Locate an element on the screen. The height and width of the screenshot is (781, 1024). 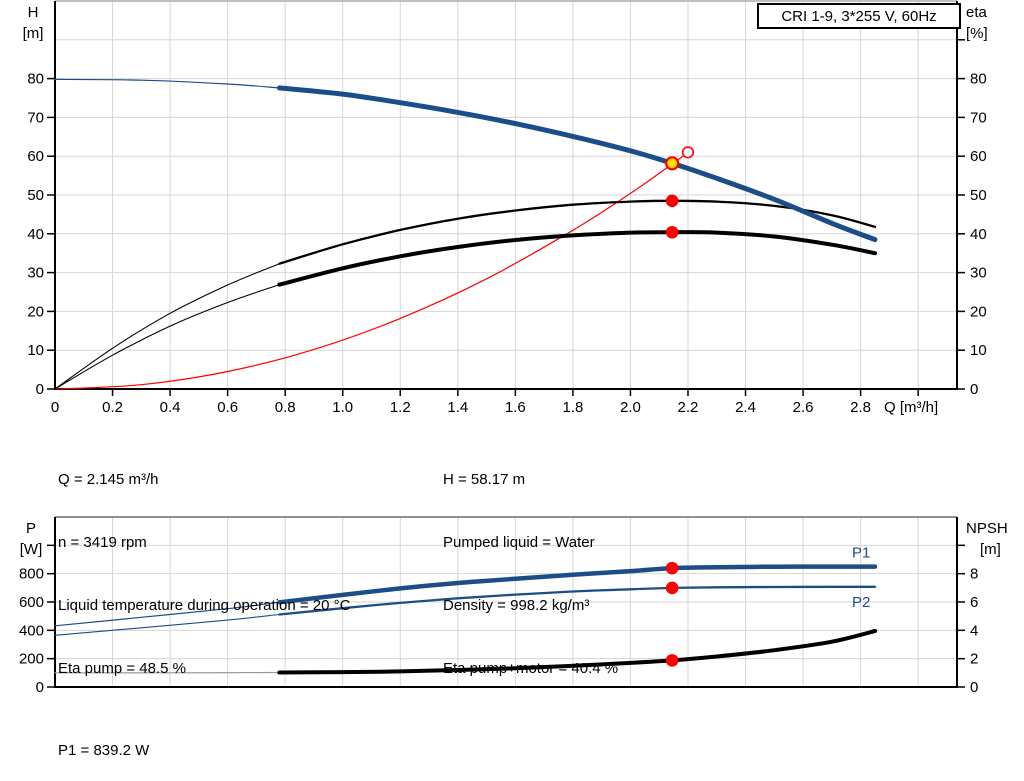
npsh-curve is located at coordinates (577, 652).